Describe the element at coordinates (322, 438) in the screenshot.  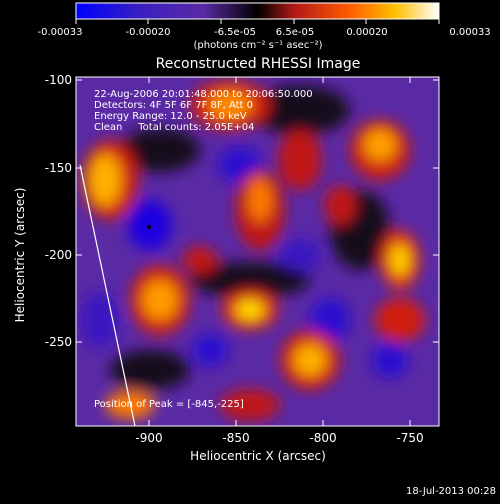
I see `x-tick-label: -800` at that location.